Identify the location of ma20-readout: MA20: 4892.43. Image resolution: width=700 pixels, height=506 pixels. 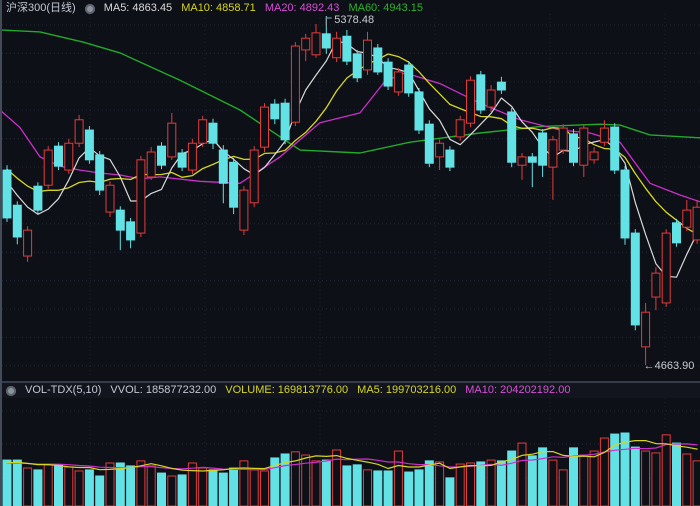
(302, 8).